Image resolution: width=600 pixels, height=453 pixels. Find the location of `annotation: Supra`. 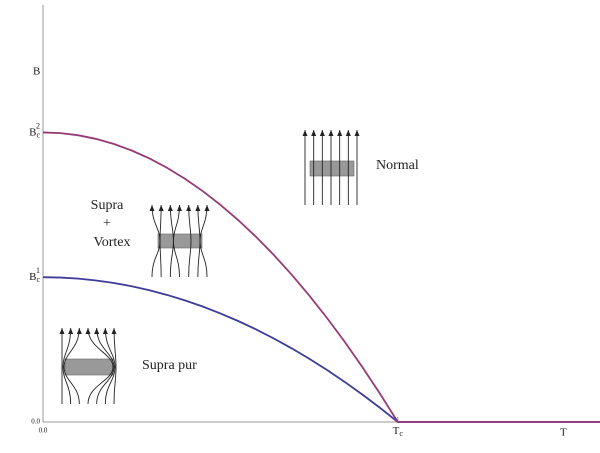

annotation: Supra is located at coordinates (107, 205).